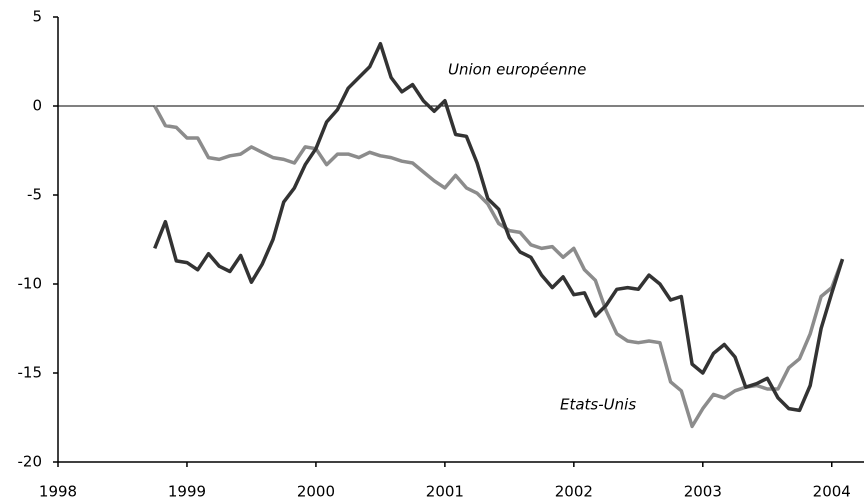 Image resolution: width=865 pixels, height=503 pixels. Describe the element at coordinates (30, 284) in the screenshot. I see `y-tick-label: -10` at that location.